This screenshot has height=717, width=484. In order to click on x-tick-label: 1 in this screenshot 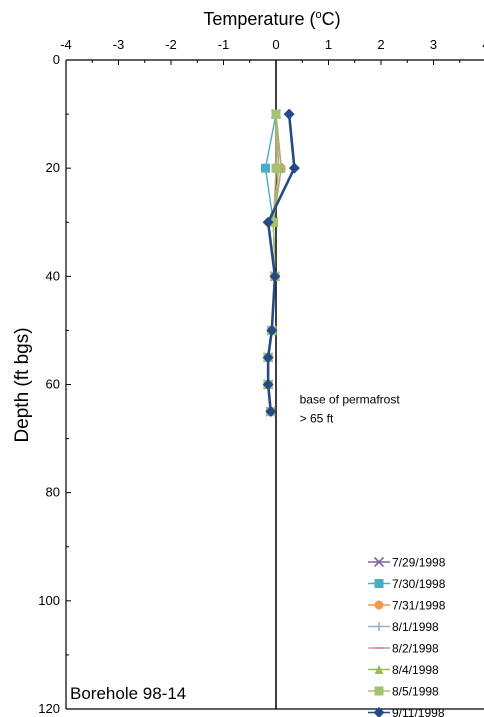, I will do `click(328, 44)`.